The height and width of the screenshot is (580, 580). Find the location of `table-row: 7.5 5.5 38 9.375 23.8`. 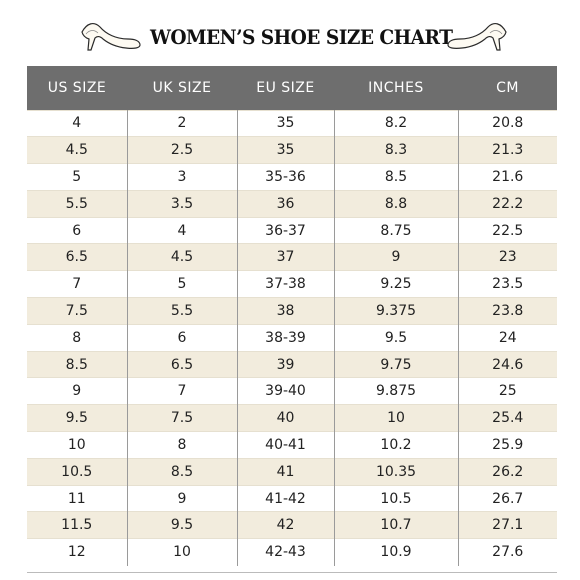

table-row: 7.5 5.5 38 9.375 23.8 is located at coordinates (292, 311).